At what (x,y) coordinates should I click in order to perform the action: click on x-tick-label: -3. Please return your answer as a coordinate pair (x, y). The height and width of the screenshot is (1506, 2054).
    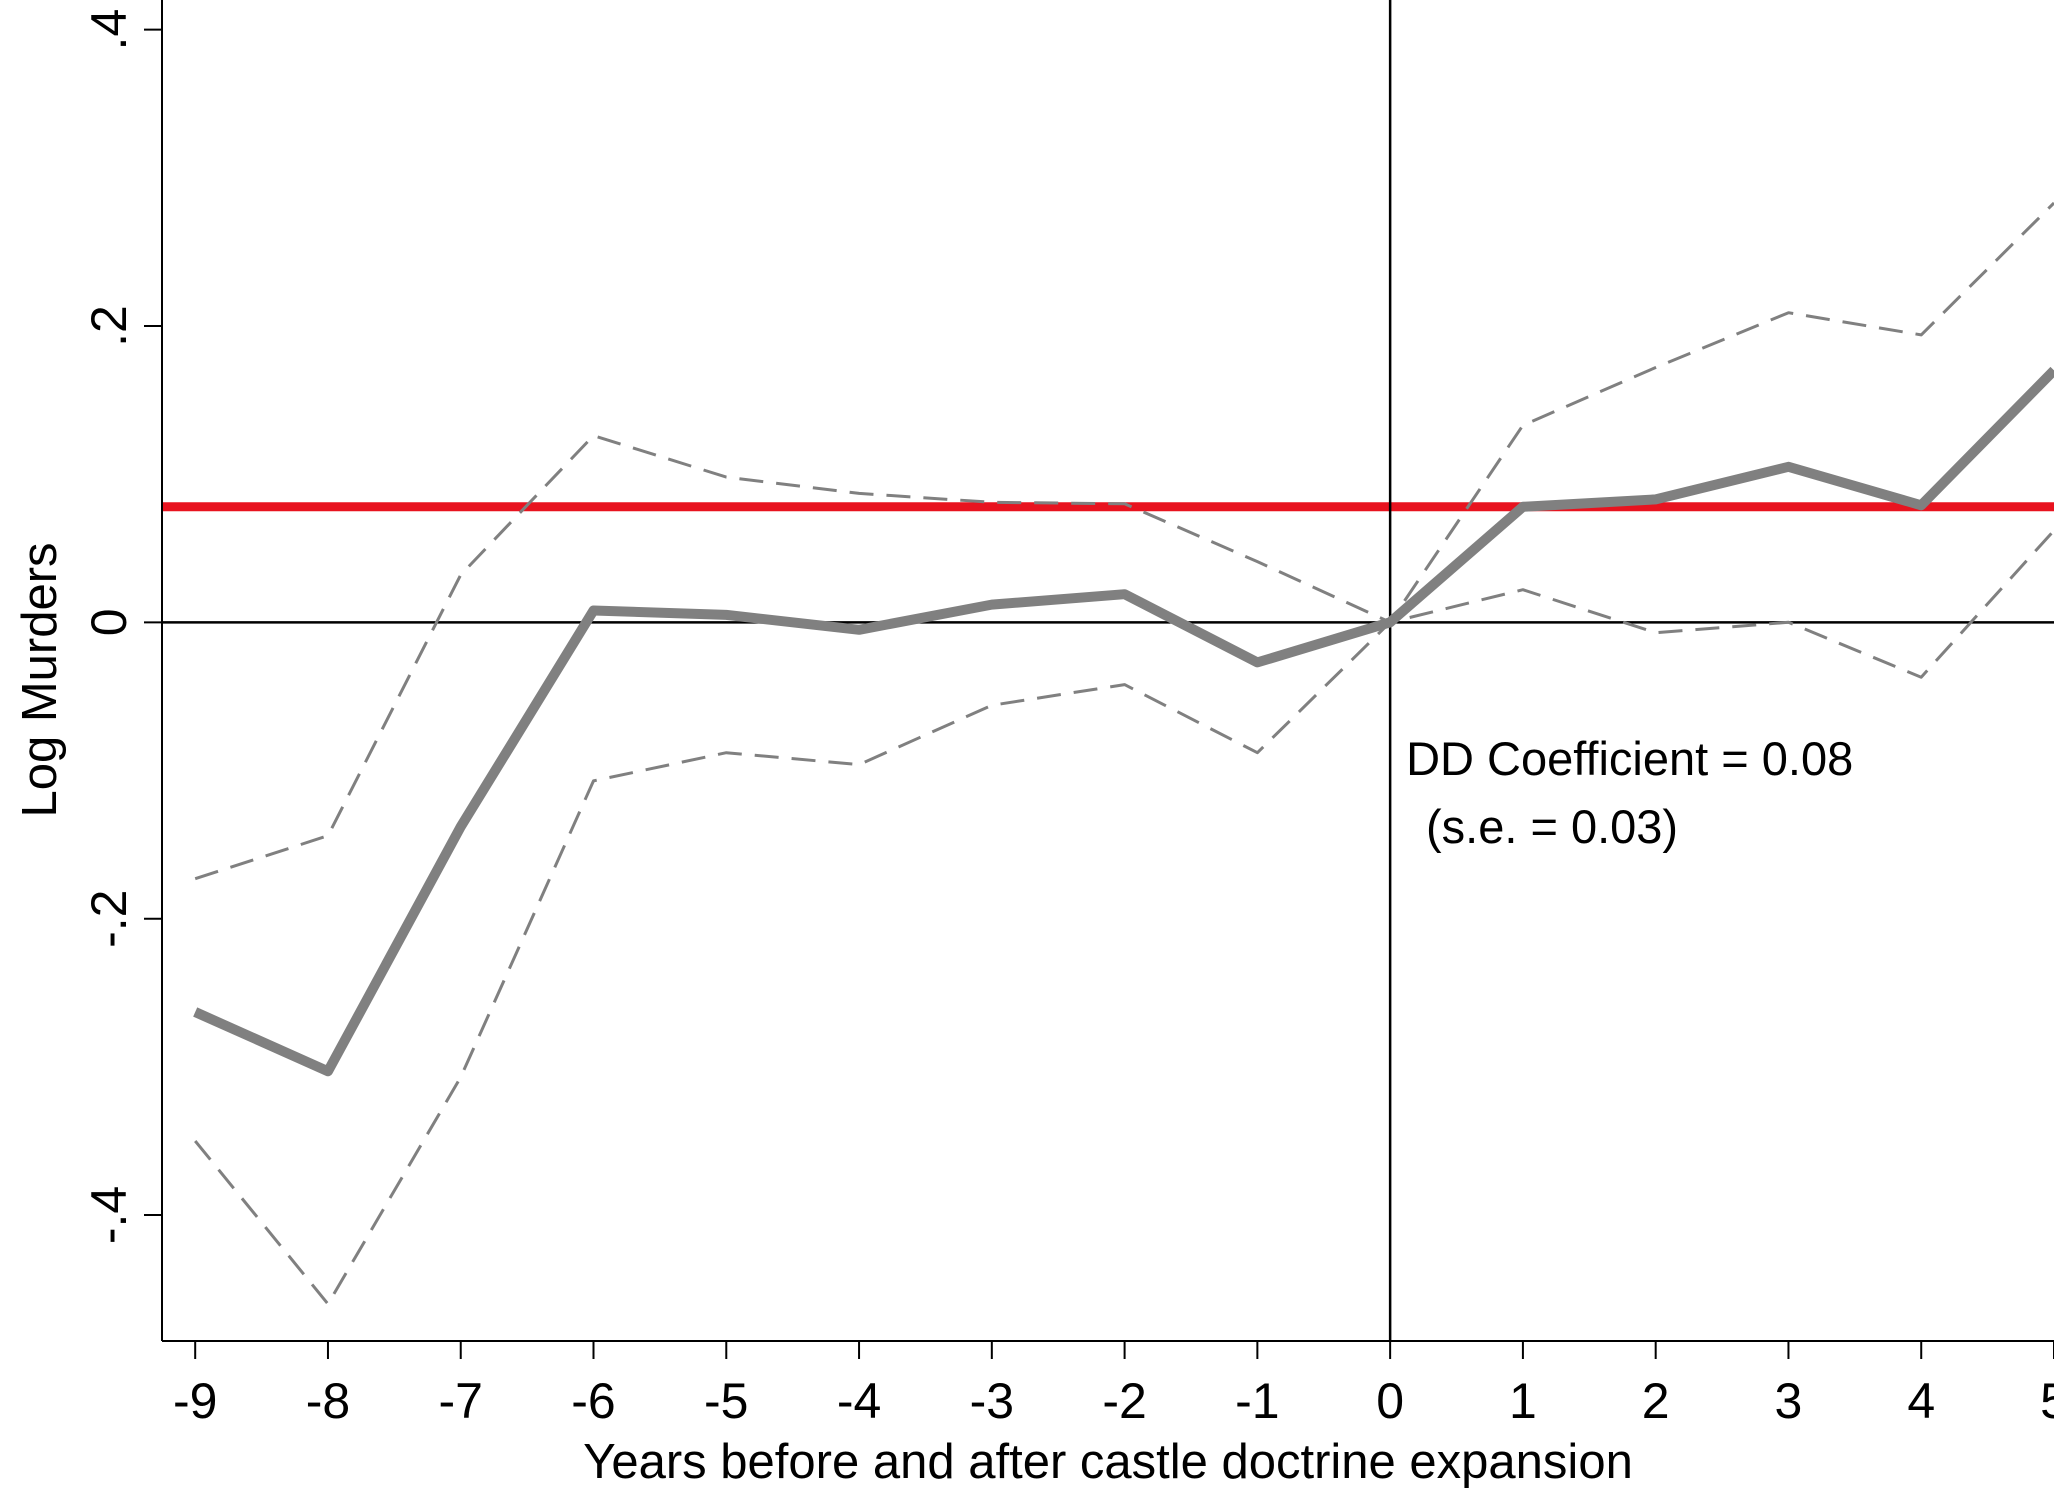
    Looking at the image, I should click on (992, 1401).